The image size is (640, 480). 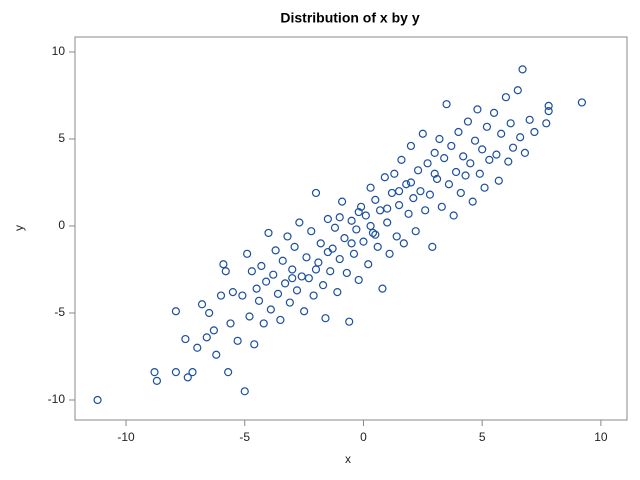 I want to click on x-tick-label: 0, so click(x=363, y=437).